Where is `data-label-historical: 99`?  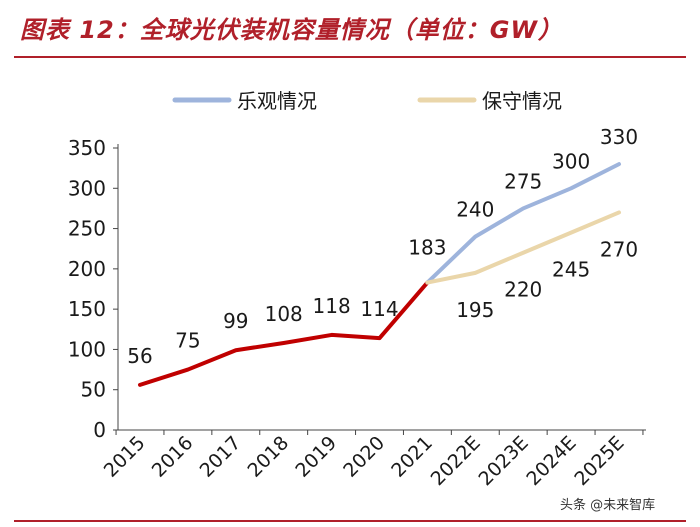
data-label-historical: 99 is located at coordinates (235, 321).